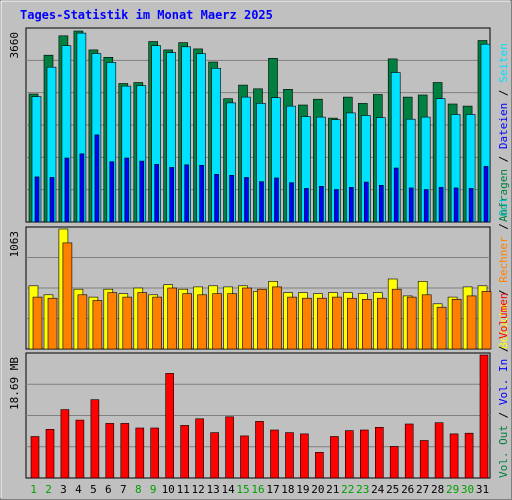  What do you see at coordinates (146, 15) in the screenshot?
I see `chart-title: Tages-Statistik im Monat Maerz 2025` at bounding box center [146, 15].